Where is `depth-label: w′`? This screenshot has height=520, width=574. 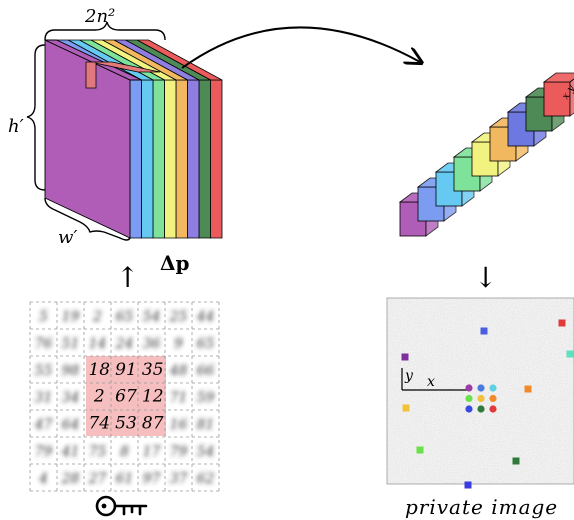 depth-label: w′ is located at coordinates (68, 237).